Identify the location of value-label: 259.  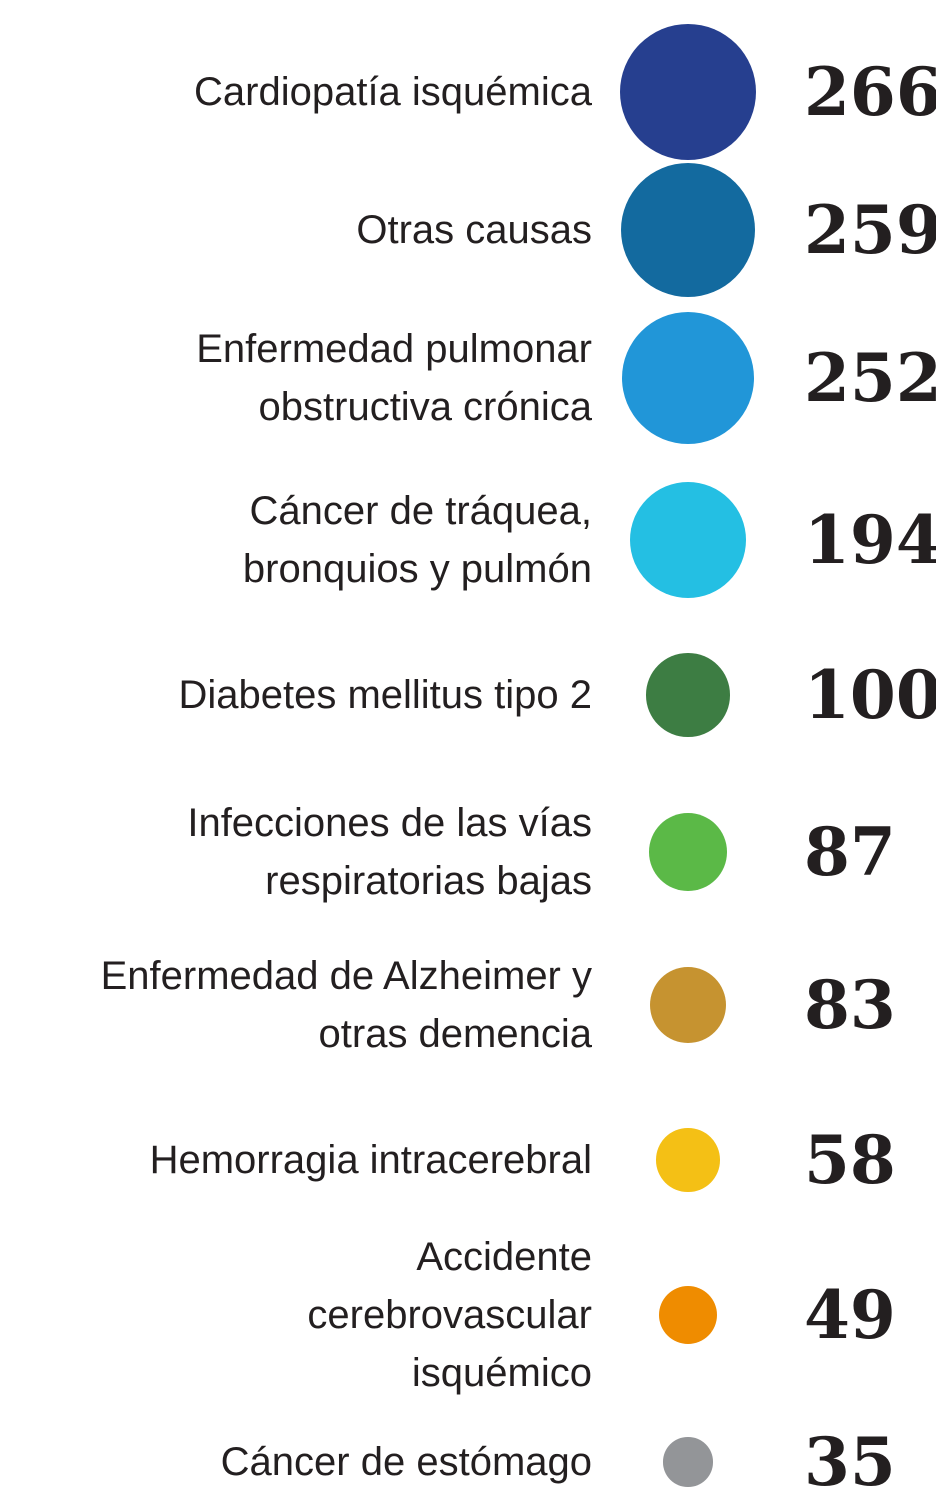
(870, 230).